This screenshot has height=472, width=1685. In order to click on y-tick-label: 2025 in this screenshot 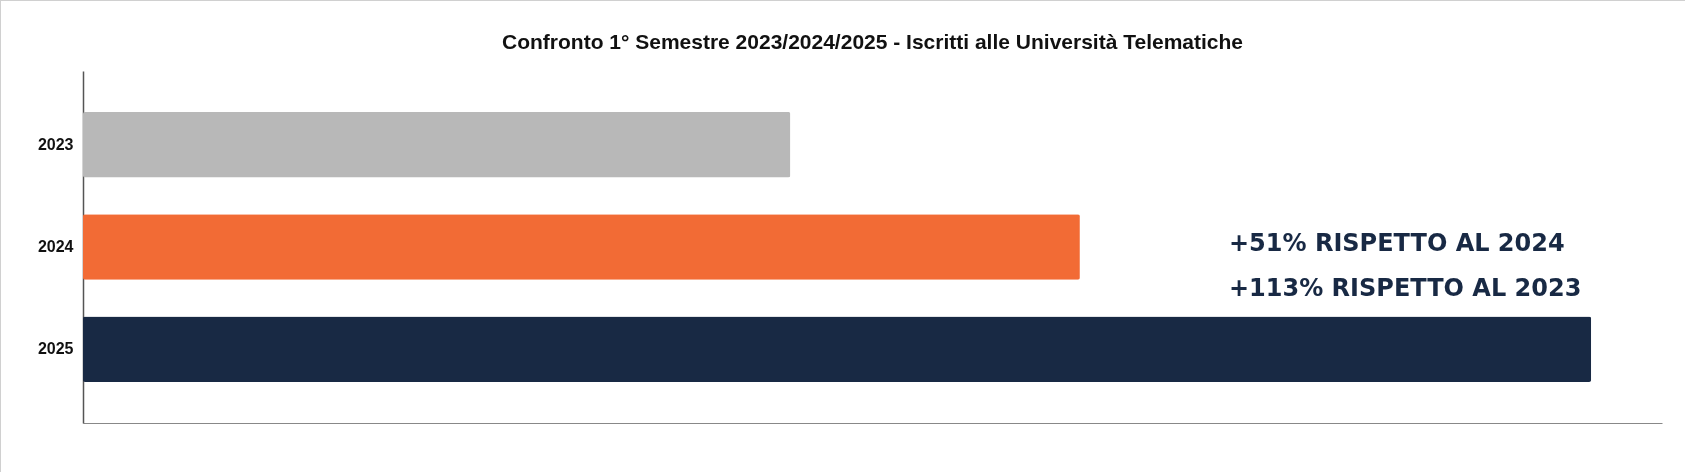, I will do `click(55, 349)`.